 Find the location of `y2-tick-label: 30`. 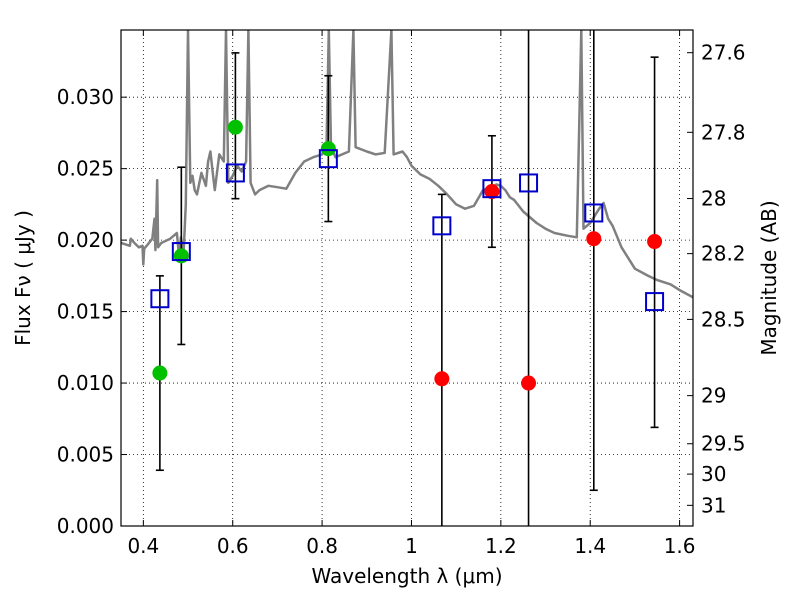

y2-tick-label: 30 is located at coordinates (713, 474).